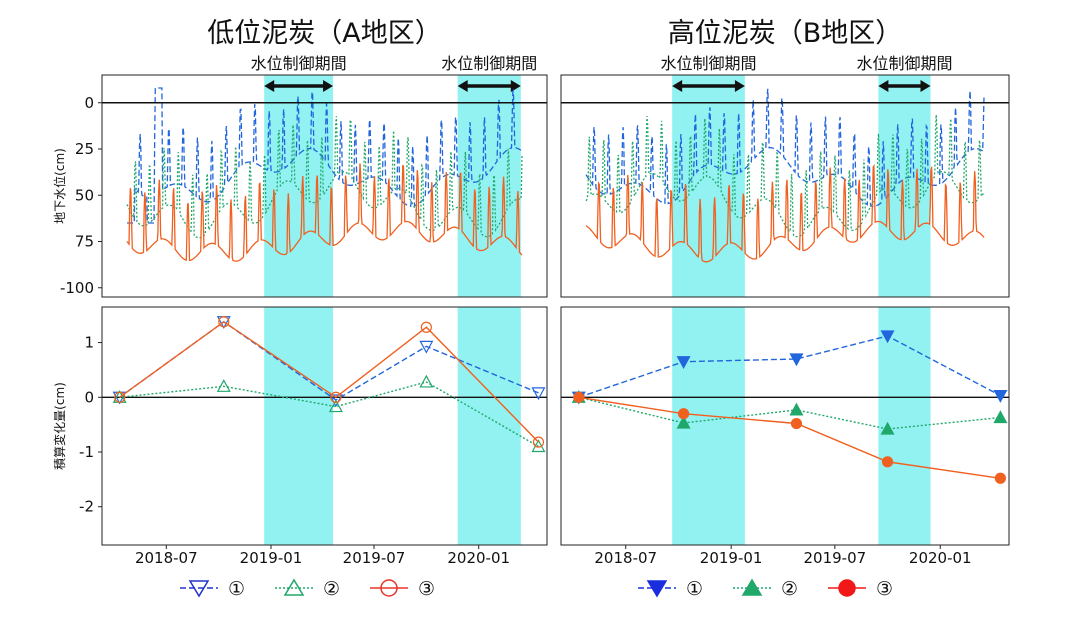 The image size is (1080, 623). Describe the element at coordinates (89, 397) in the screenshot. I see `y-tick-label-bottom-1: 0` at that location.